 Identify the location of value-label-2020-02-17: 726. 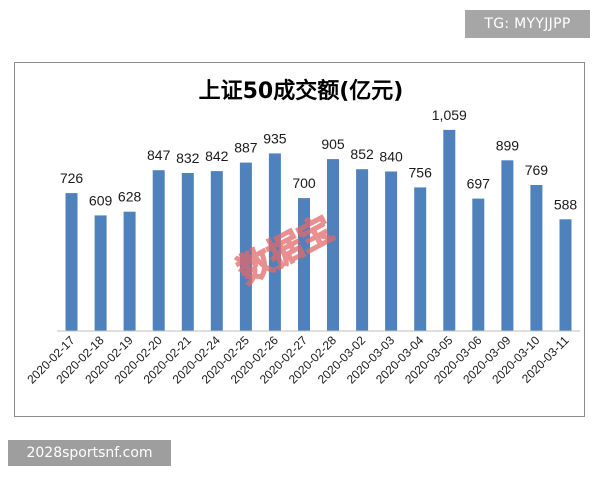
(72, 178).